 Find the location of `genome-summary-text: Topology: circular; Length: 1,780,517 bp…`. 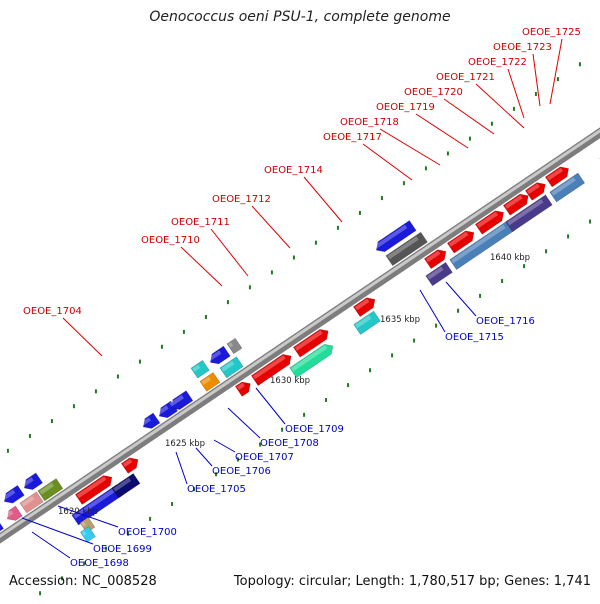

genome-summary-text: Topology: circular; Length: 1,780,517 bp… is located at coordinates (412, 581).